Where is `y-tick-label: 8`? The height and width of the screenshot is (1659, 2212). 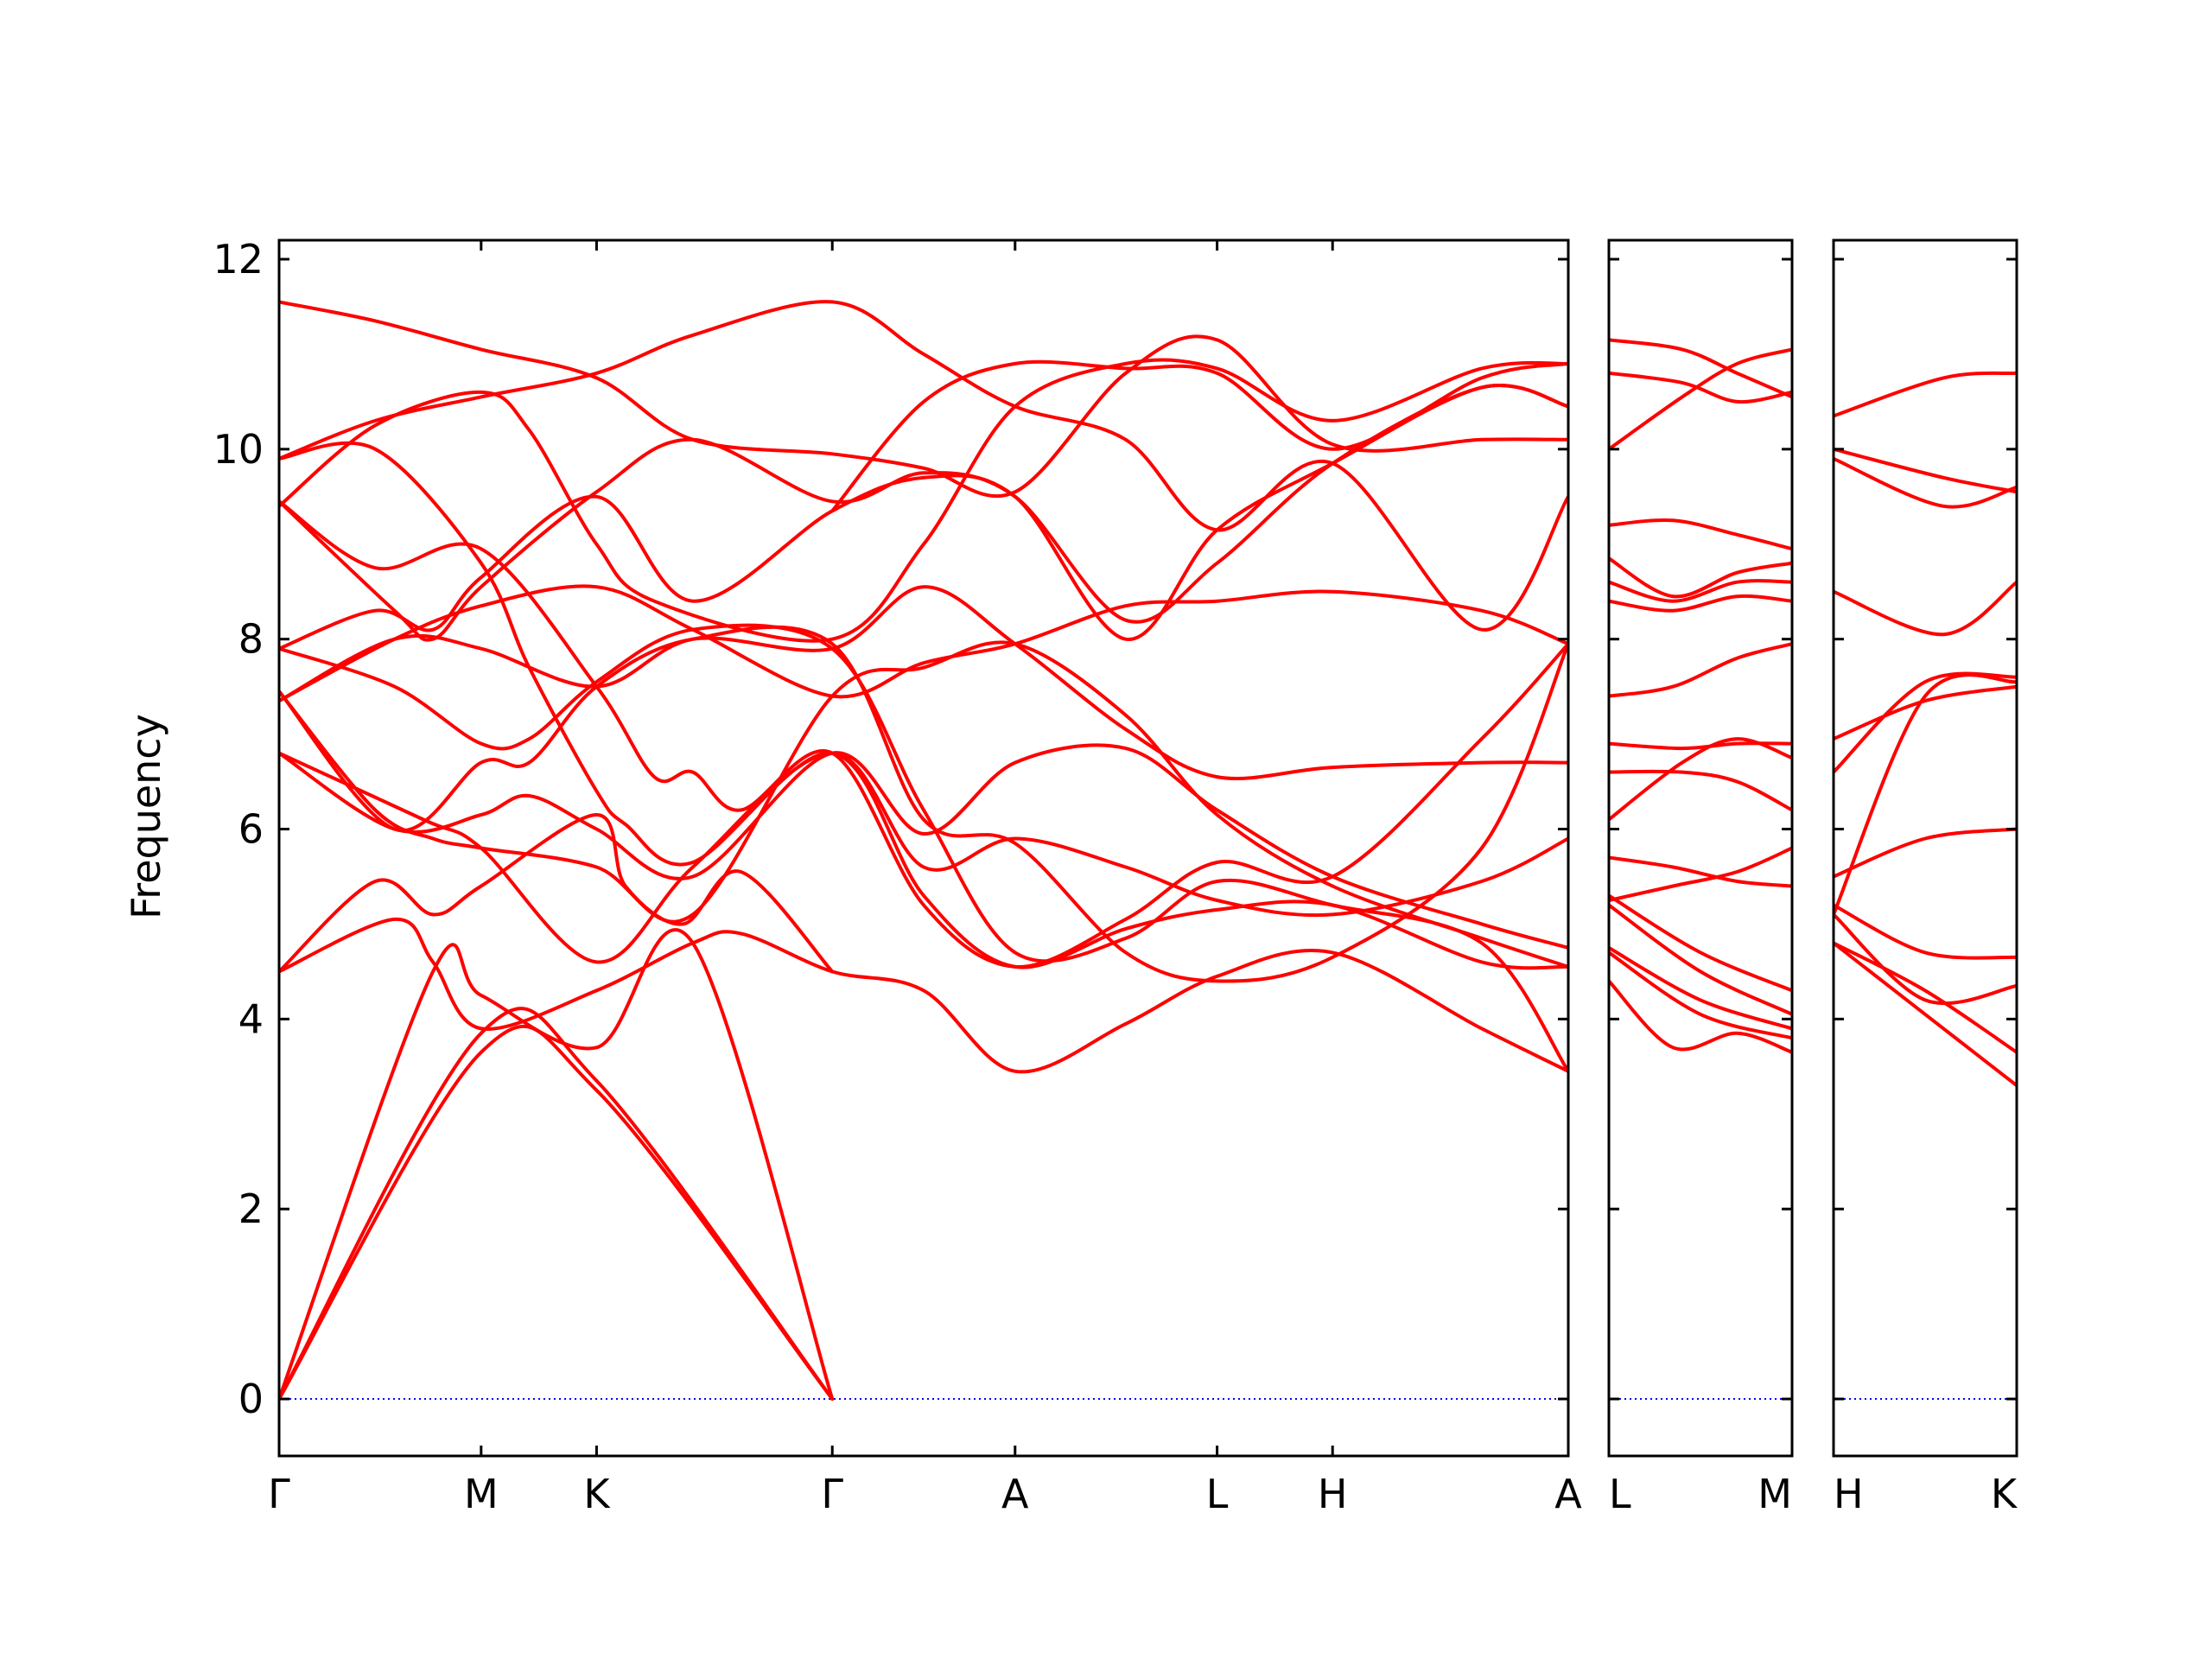 y-tick-label: 8 is located at coordinates (251, 639).